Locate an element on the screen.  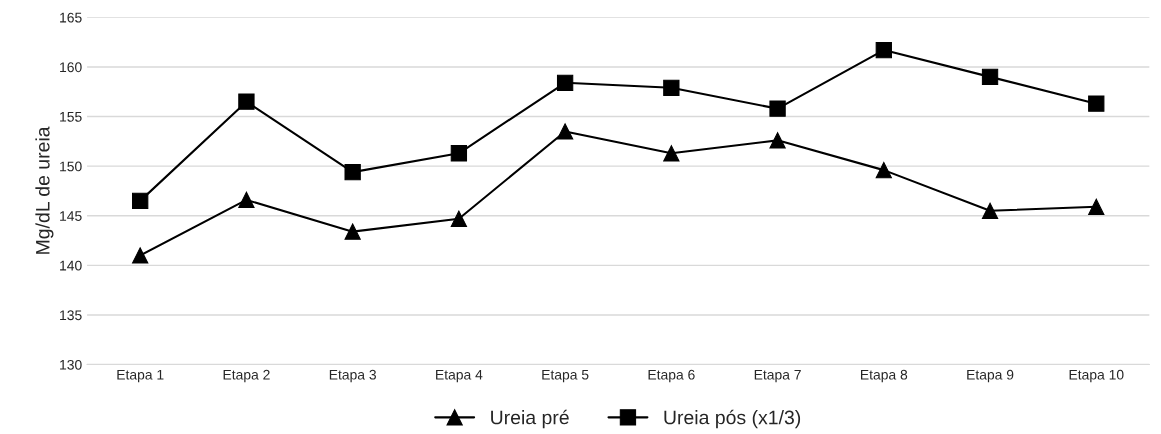
x-tick-label: Etapa 5 is located at coordinates (565, 376).